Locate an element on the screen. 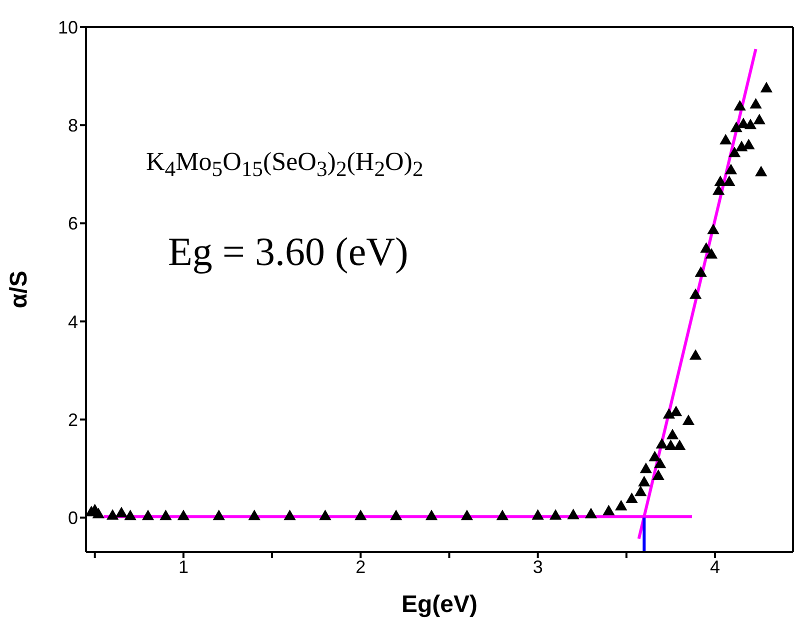 The image size is (800, 630). y-tick-label: 8 is located at coordinates (73, 126).